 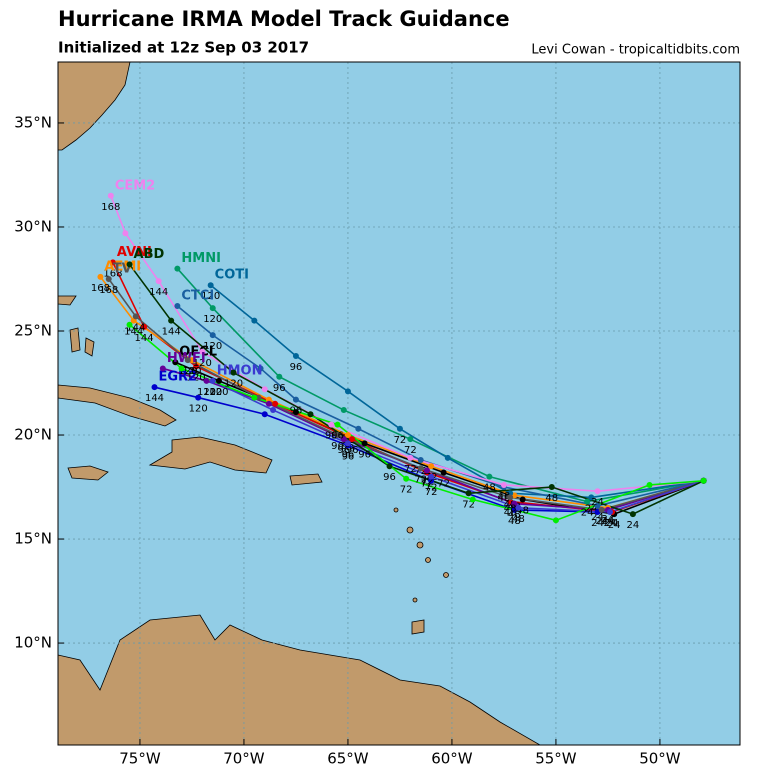 I want to click on subtitle: Initialized at 12z Sep 03 2017, so click(x=183, y=48).